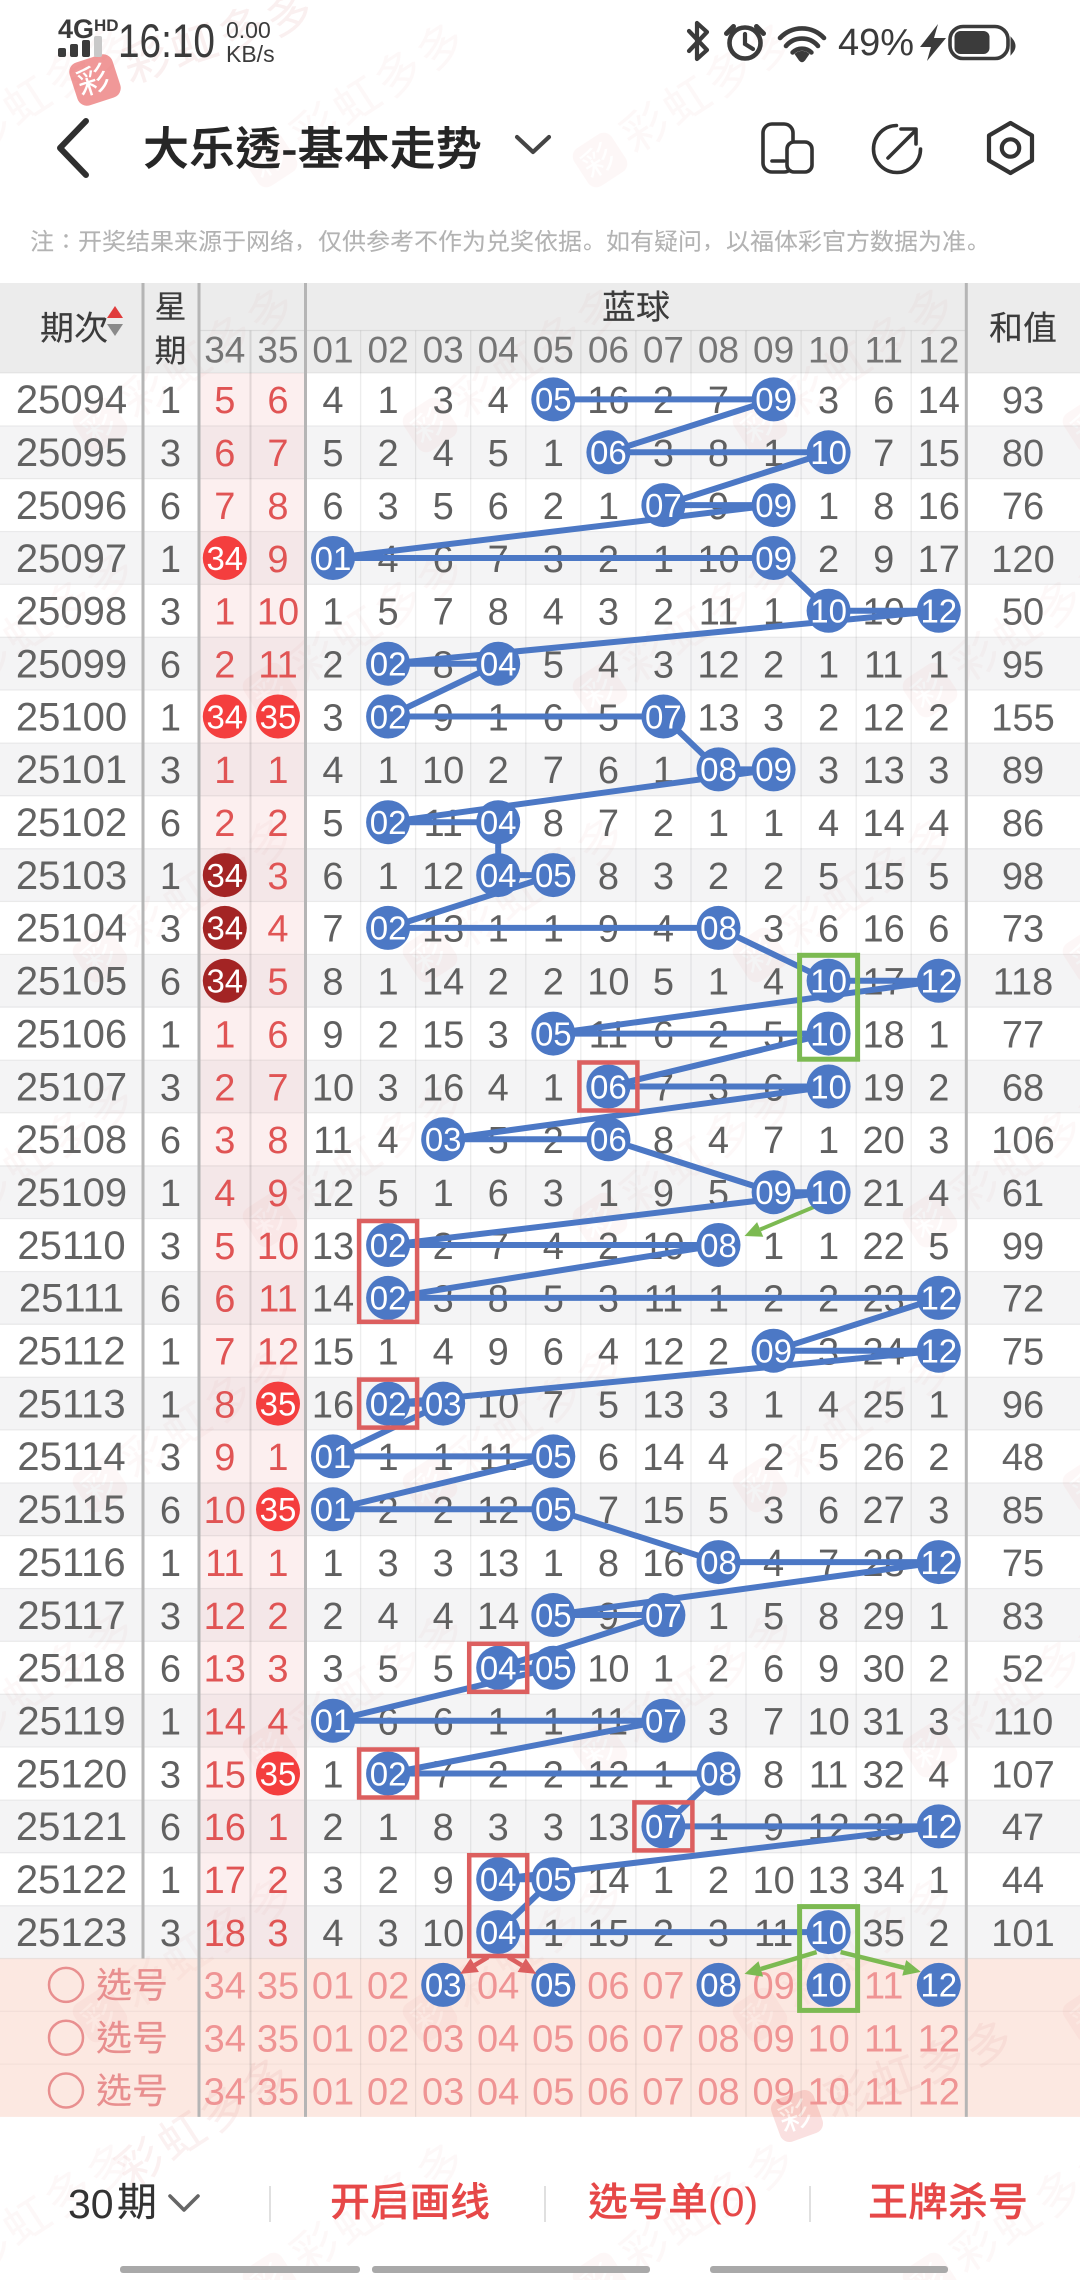 This screenshot has height=2280, width=1080. What do you see at coordinates (718, 718) in the screenshot?
I see `svg-text: 13` at bounding box center [718, 718].